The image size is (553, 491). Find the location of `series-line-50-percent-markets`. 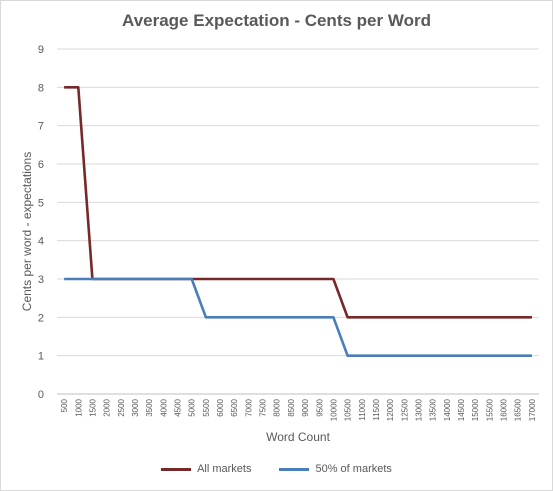

series-line-50-percent-markets is located at coordinates (298, 317).